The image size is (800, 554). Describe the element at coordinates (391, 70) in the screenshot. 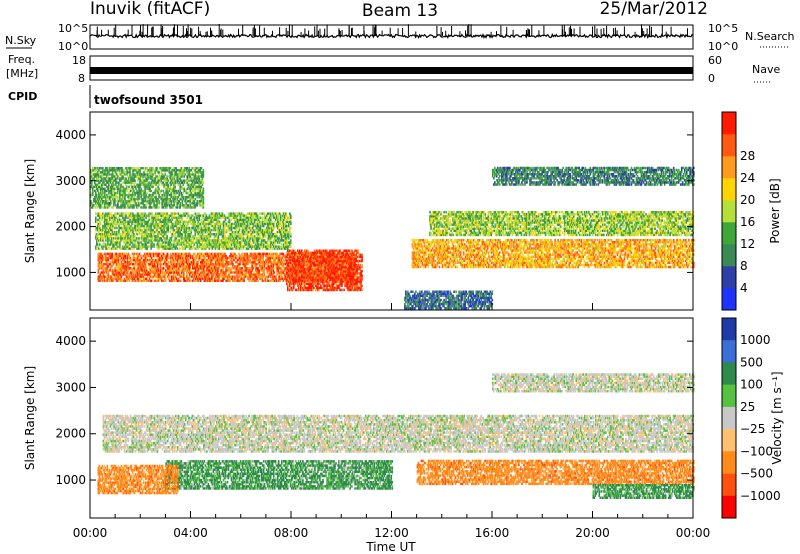

I see `freq-trace` at that location.